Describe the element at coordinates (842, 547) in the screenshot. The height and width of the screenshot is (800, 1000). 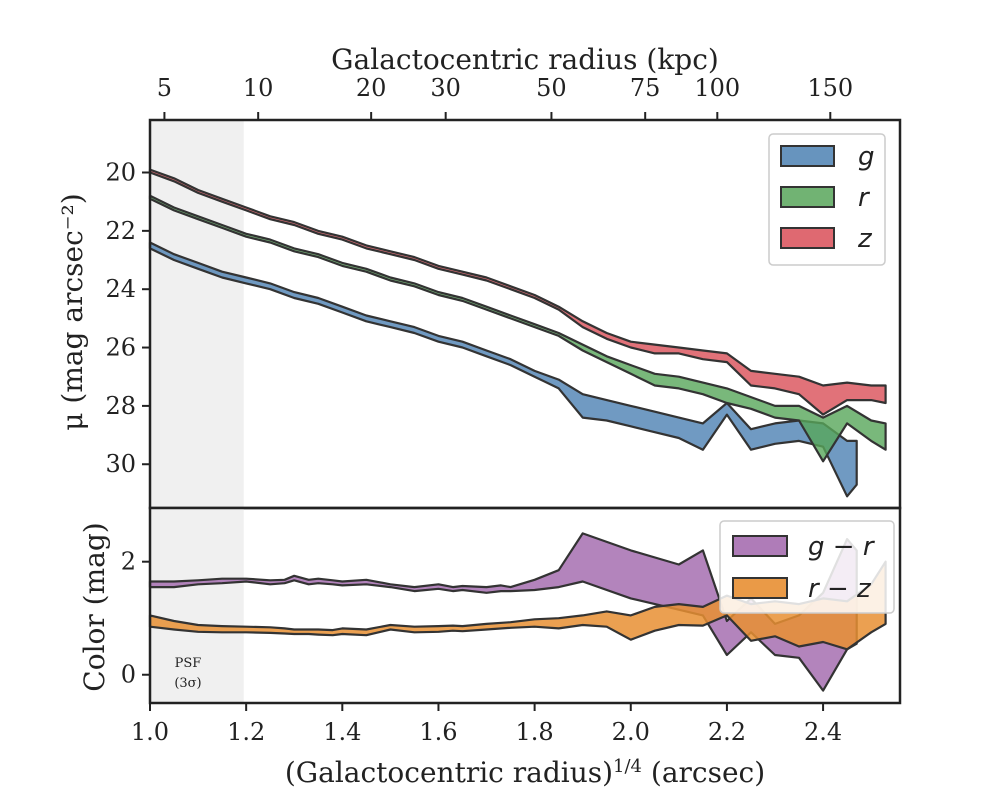
I see `legend-label-g-minus-r: g − r` at that location.